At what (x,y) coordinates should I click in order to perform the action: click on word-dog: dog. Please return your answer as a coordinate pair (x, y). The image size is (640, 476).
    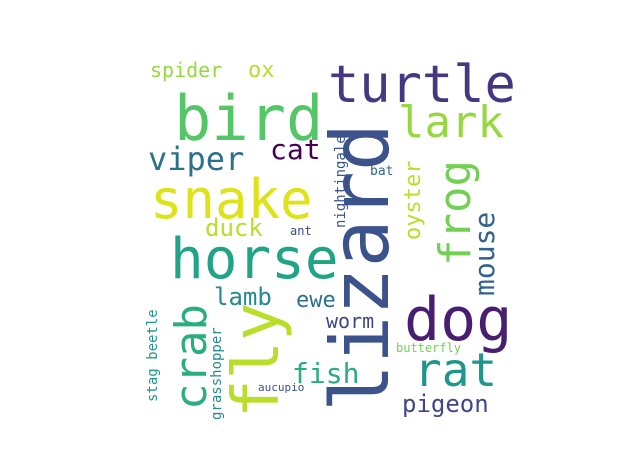
    Looking at the image, I should click on (458, 320).